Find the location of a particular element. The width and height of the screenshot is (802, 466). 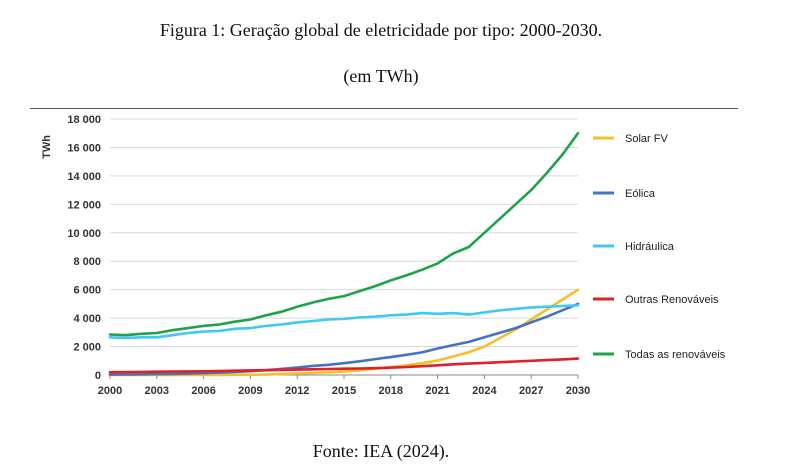

y-tick-label: 2 000 is located at coordinates (87, 348).